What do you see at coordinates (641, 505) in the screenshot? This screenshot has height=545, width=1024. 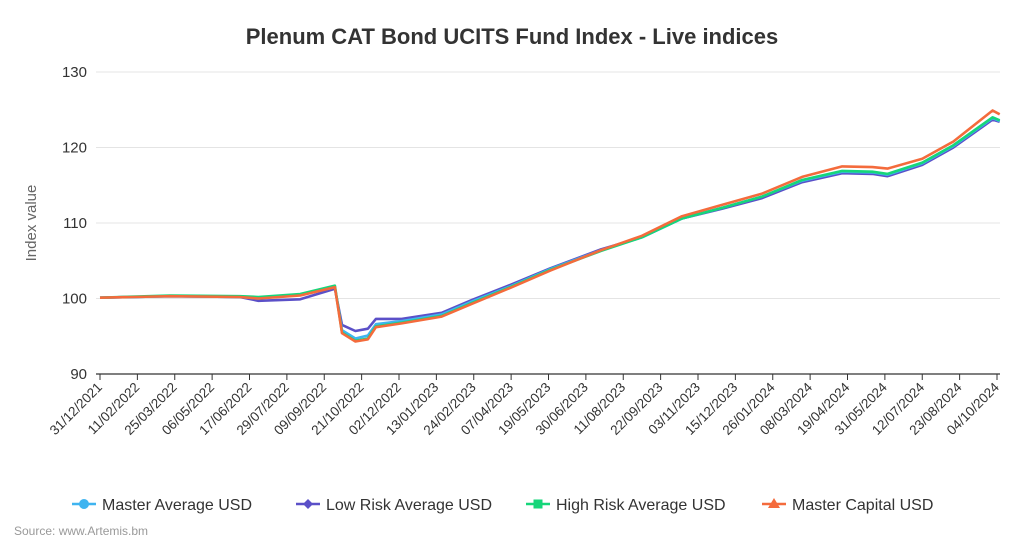 I see `legend-label: High Risk Average USD` at bounding box center [641, 505].